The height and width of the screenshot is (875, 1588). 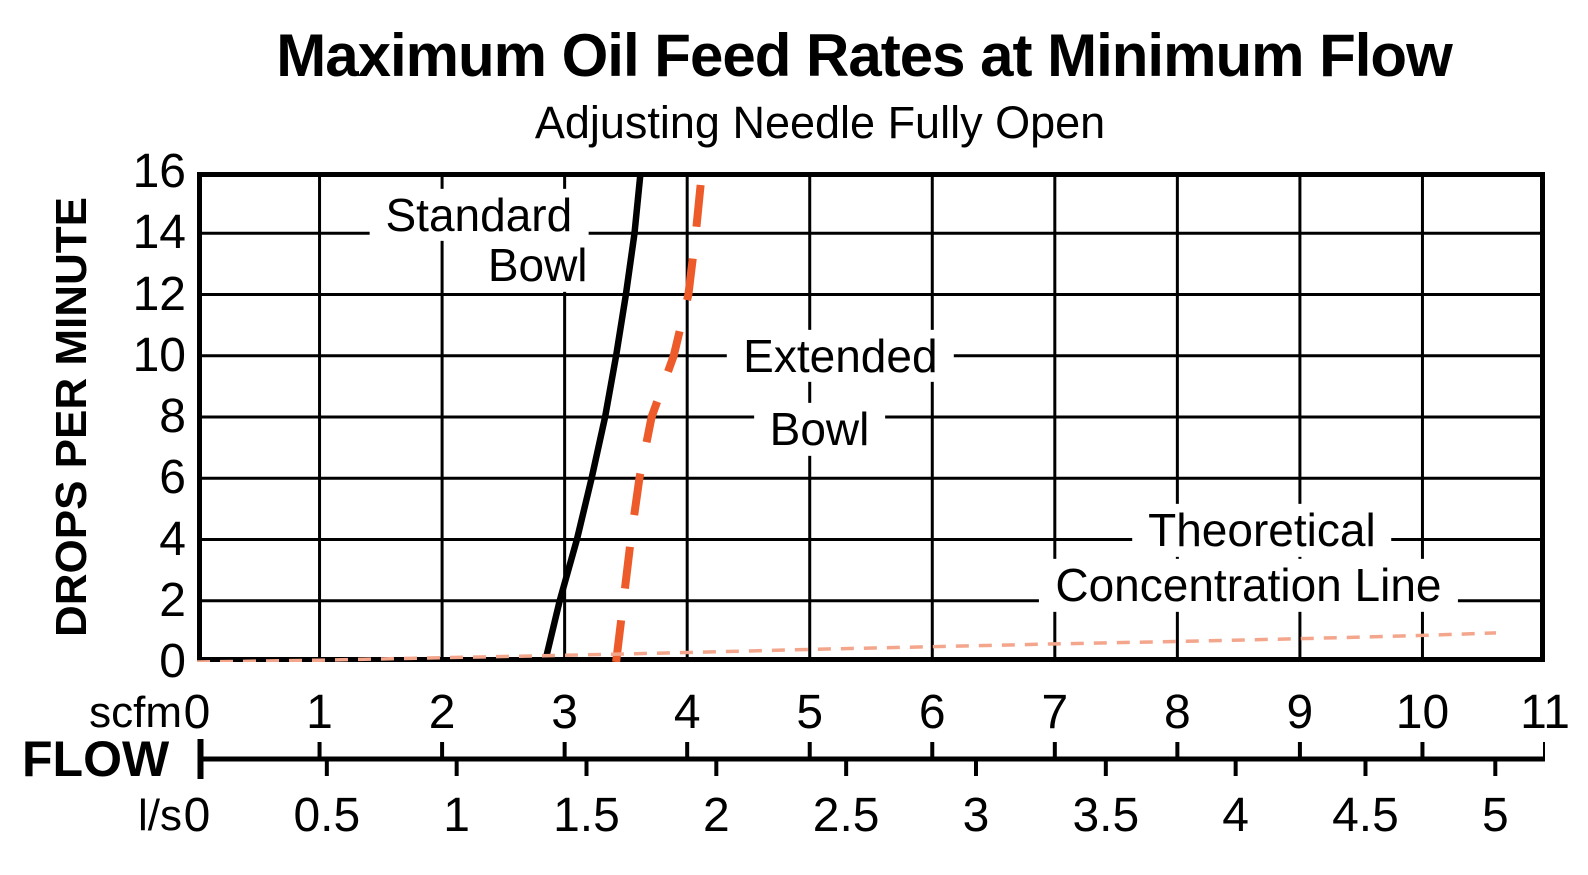 What do you see at coordinates (172, 416) in the screenshot?
I see `y-tick-label: 8` at bounding box center [172, 416].